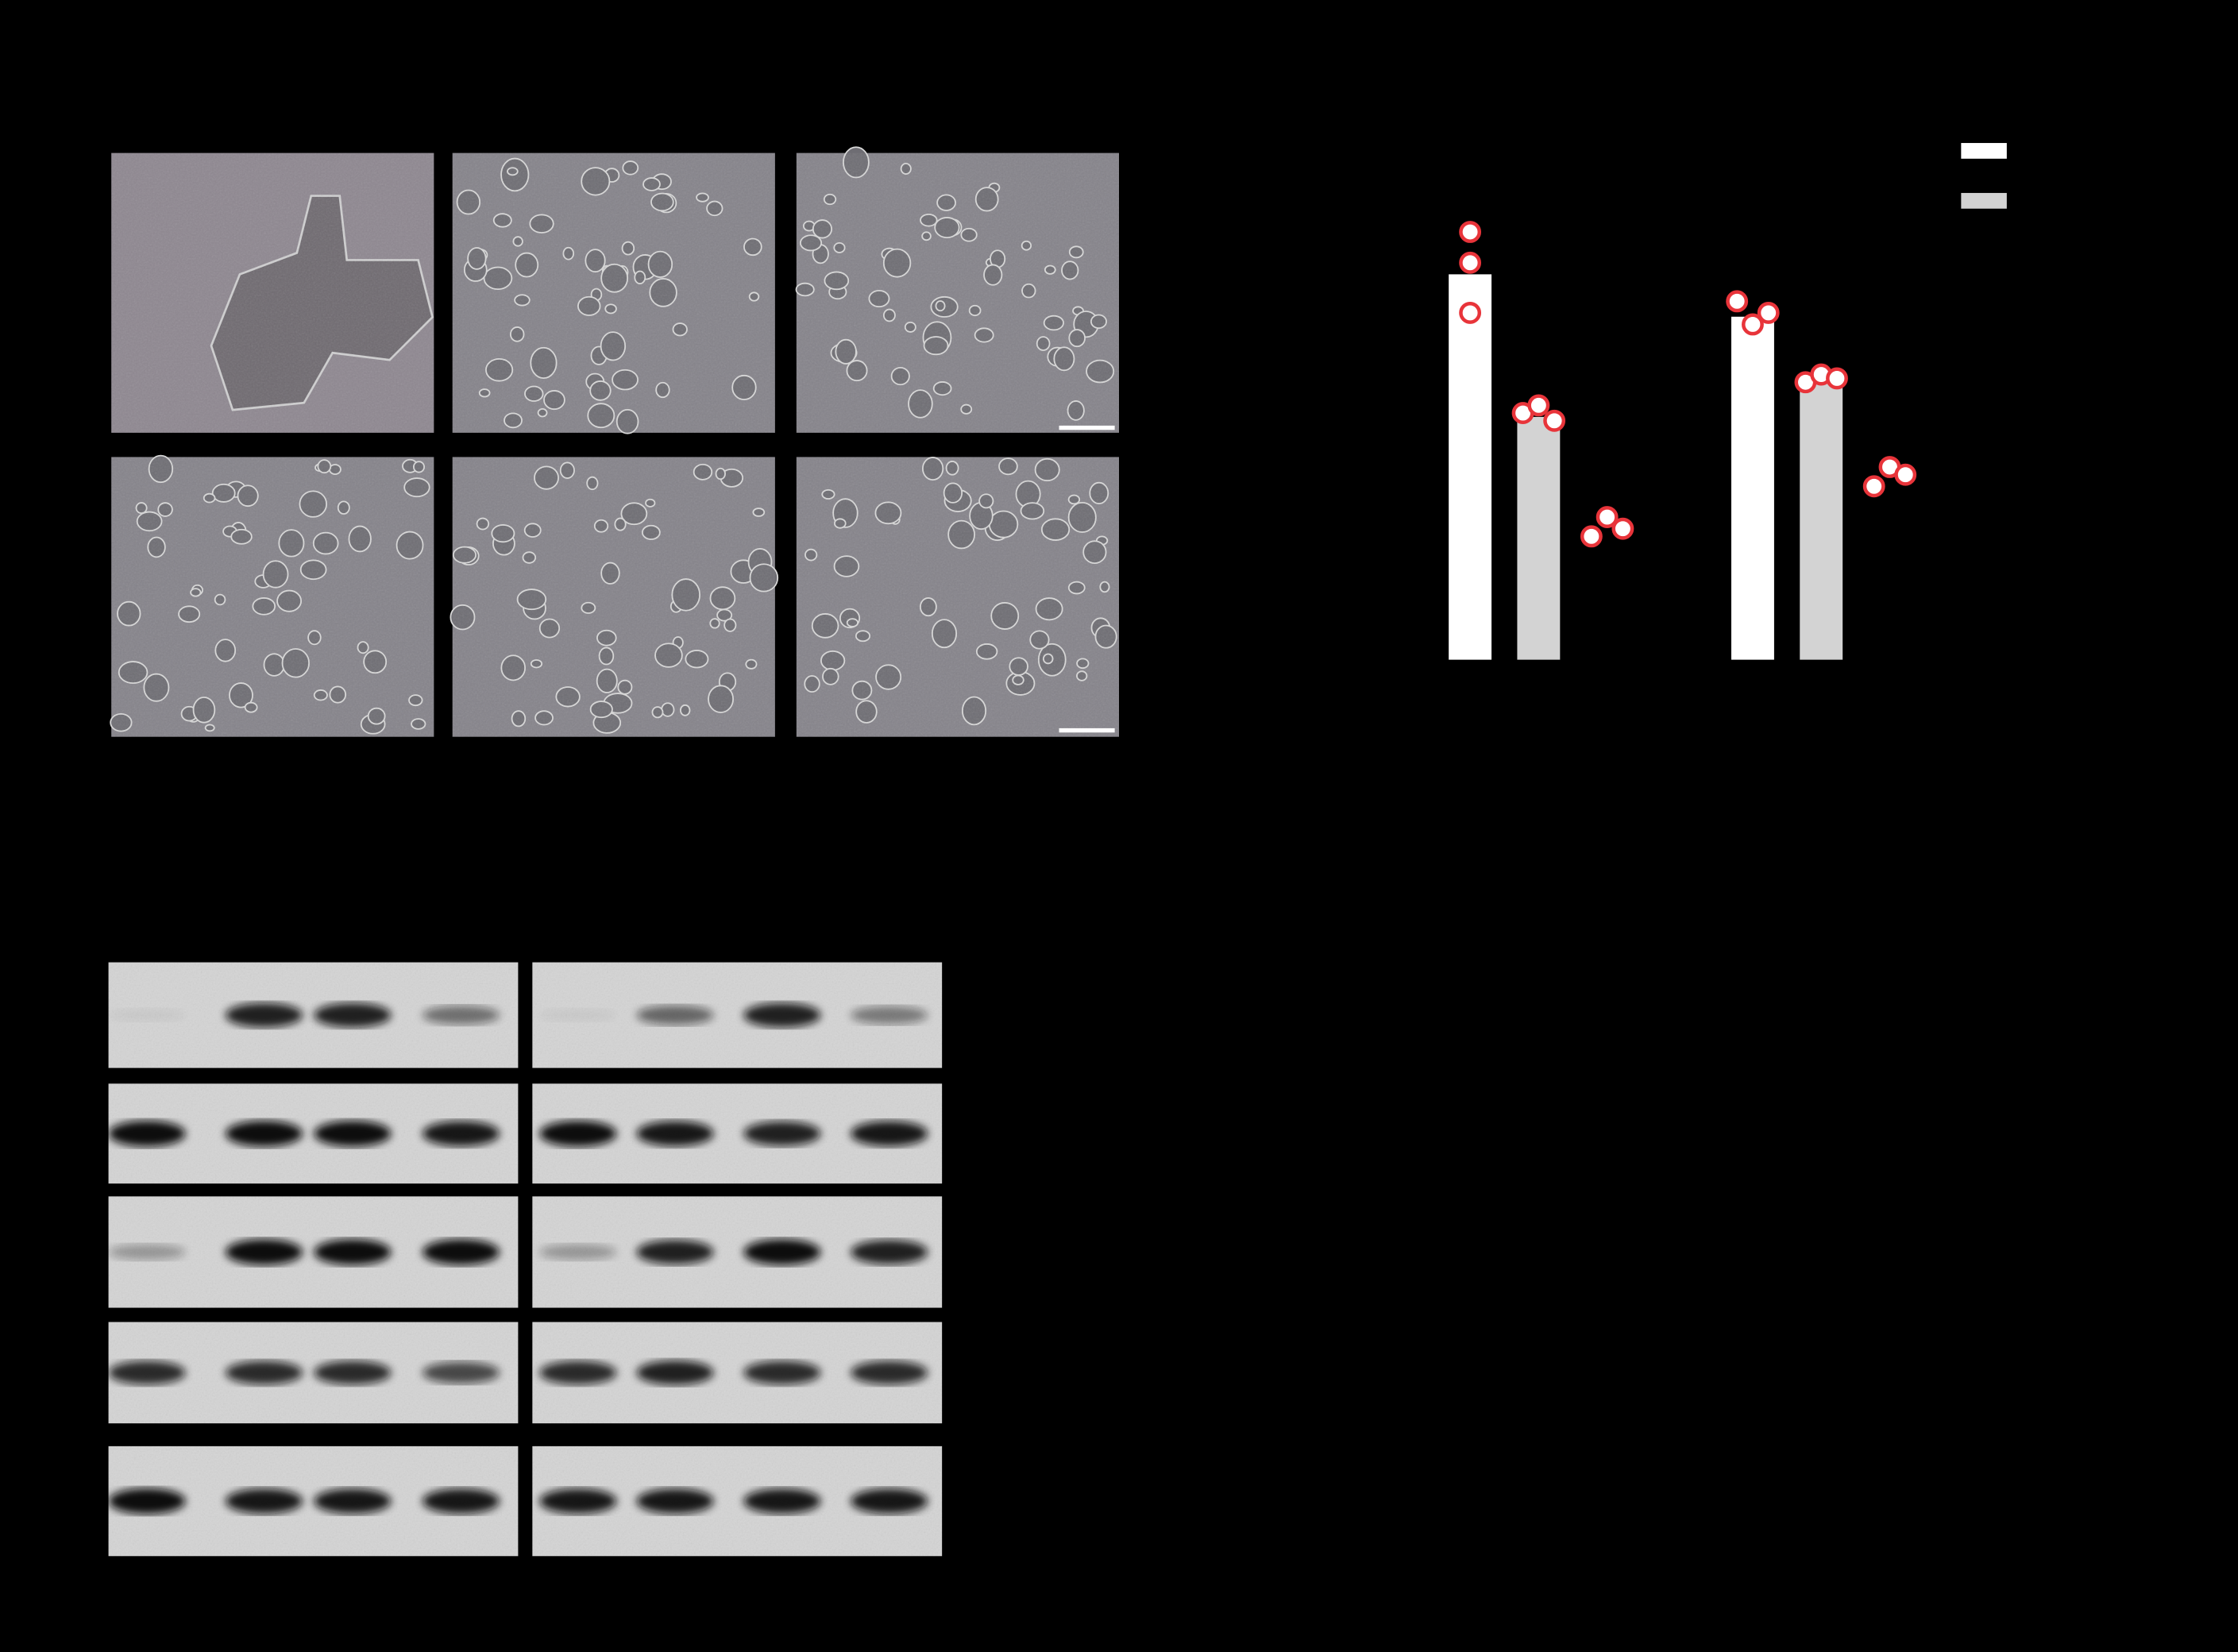 The height and width of the screenshot is (1652, 2238). What do you see at coordinates (1728, 401) in the screenshot?
I see `bar-chart` at bounding box center [1728, 401].